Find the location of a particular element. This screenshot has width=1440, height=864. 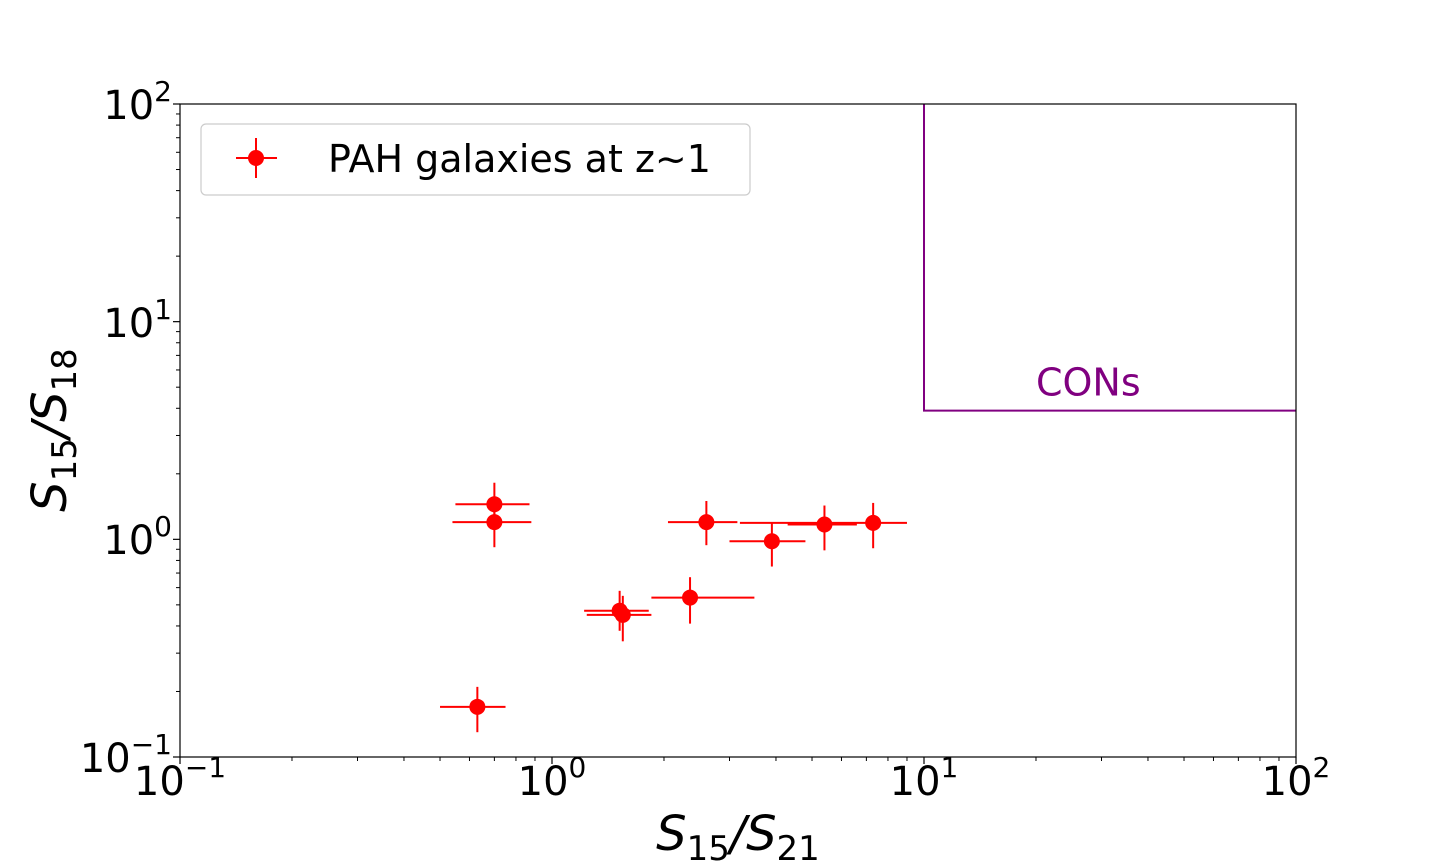

legend-entry-label: PAH galaxies at z~1 is located at coordinates (519, 159).